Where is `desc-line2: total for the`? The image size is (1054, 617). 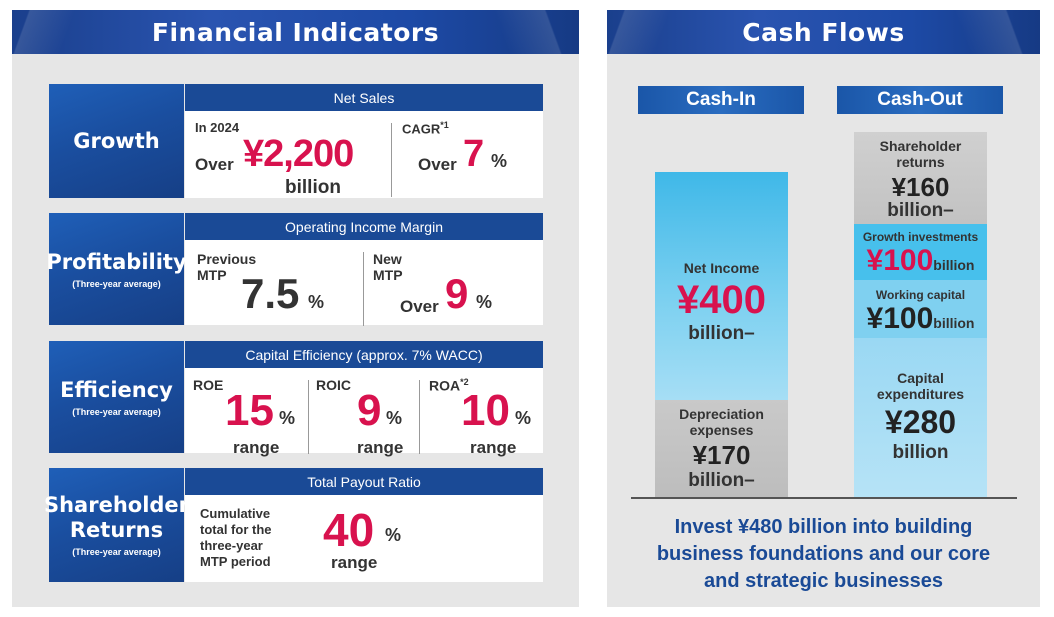
desc-line2: total for the is located at coordinates (236, 529).